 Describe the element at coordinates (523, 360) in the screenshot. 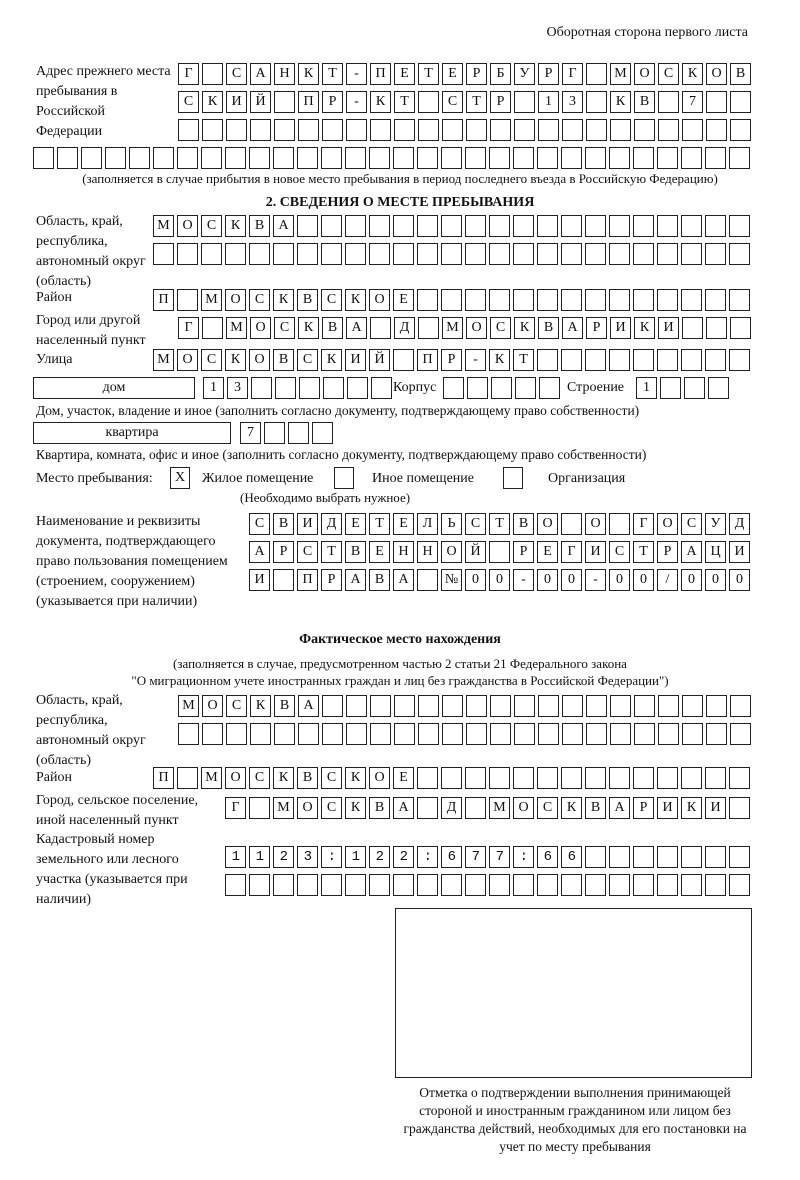

I see `char-cell: Т` at that location.